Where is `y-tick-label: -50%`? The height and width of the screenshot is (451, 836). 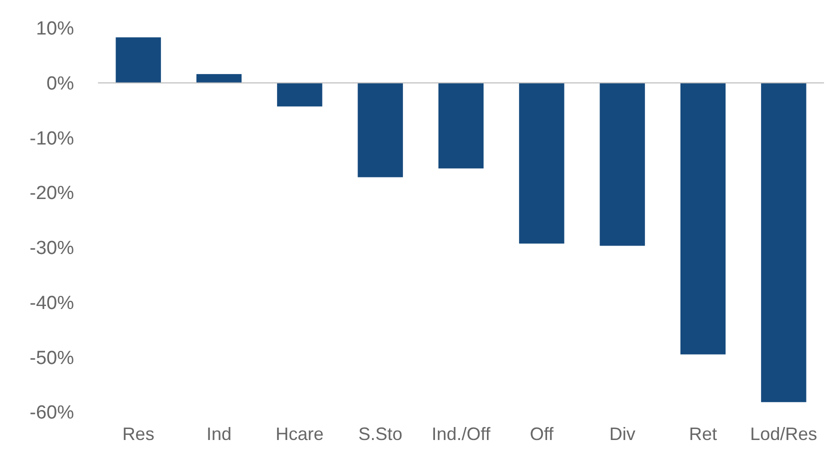
y-tick-label: -50% is located at coordinates (52, 358).